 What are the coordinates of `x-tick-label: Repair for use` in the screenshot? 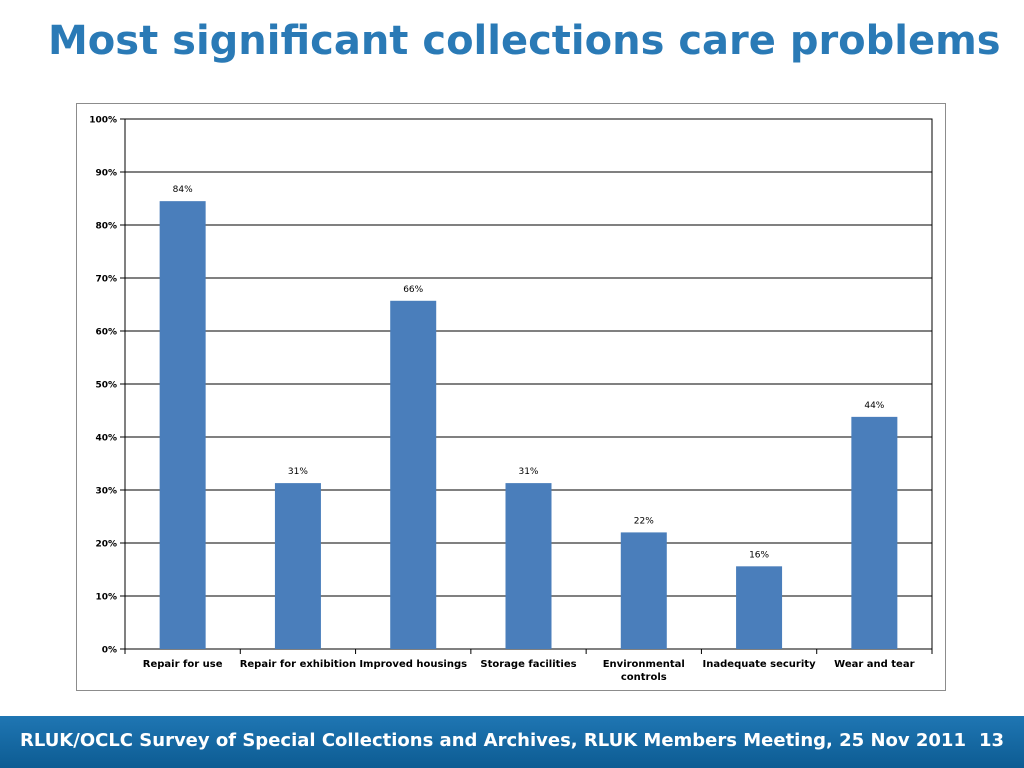 It's located at (183, 664).